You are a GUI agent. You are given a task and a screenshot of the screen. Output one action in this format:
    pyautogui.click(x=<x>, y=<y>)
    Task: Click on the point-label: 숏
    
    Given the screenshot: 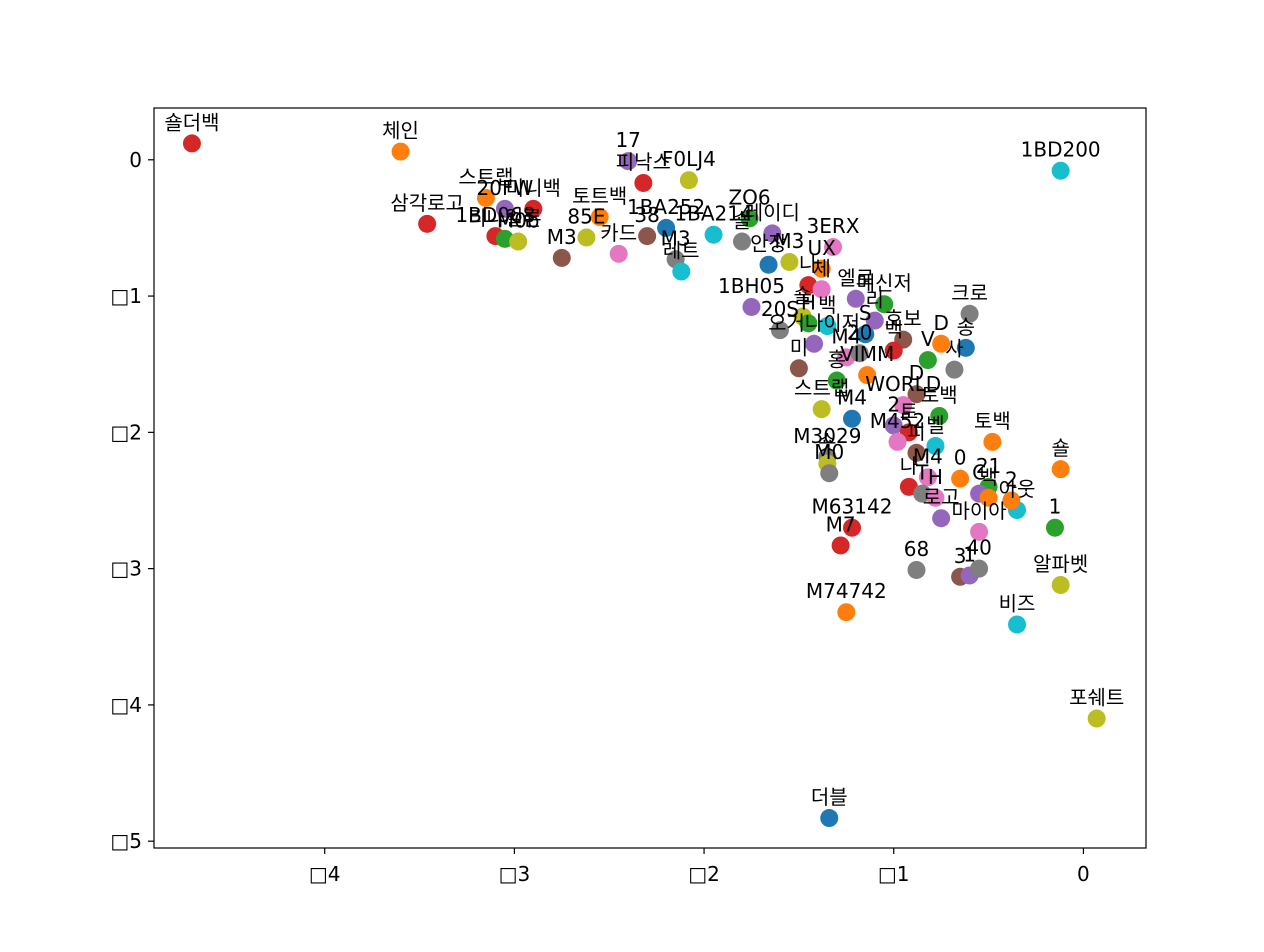 What is the action you would take?
    pyautogui.click(x=827, y=443)
    